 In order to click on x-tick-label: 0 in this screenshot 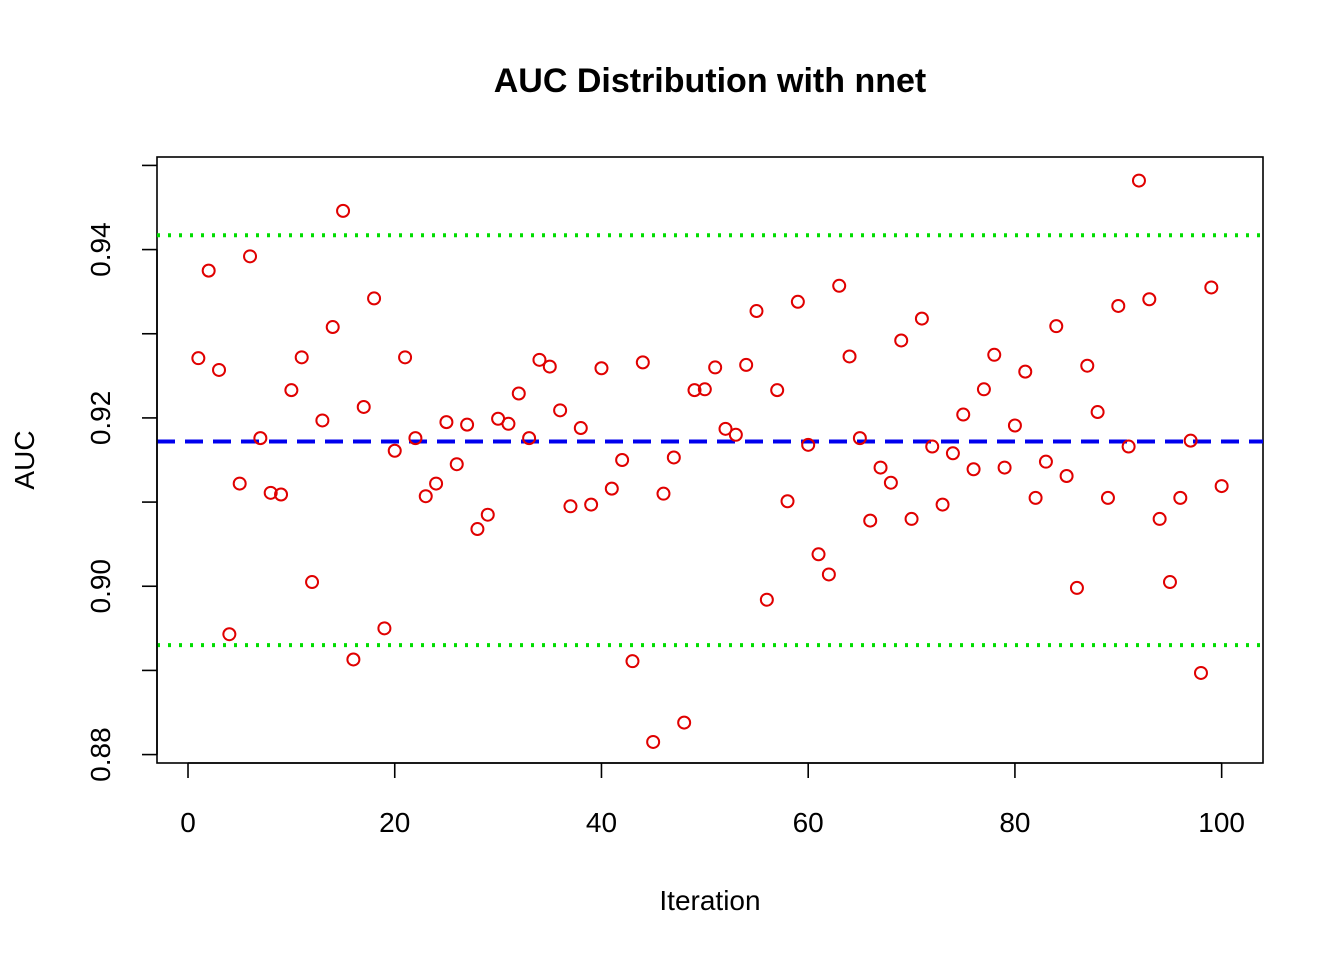, I will do `click(188, 822)`.